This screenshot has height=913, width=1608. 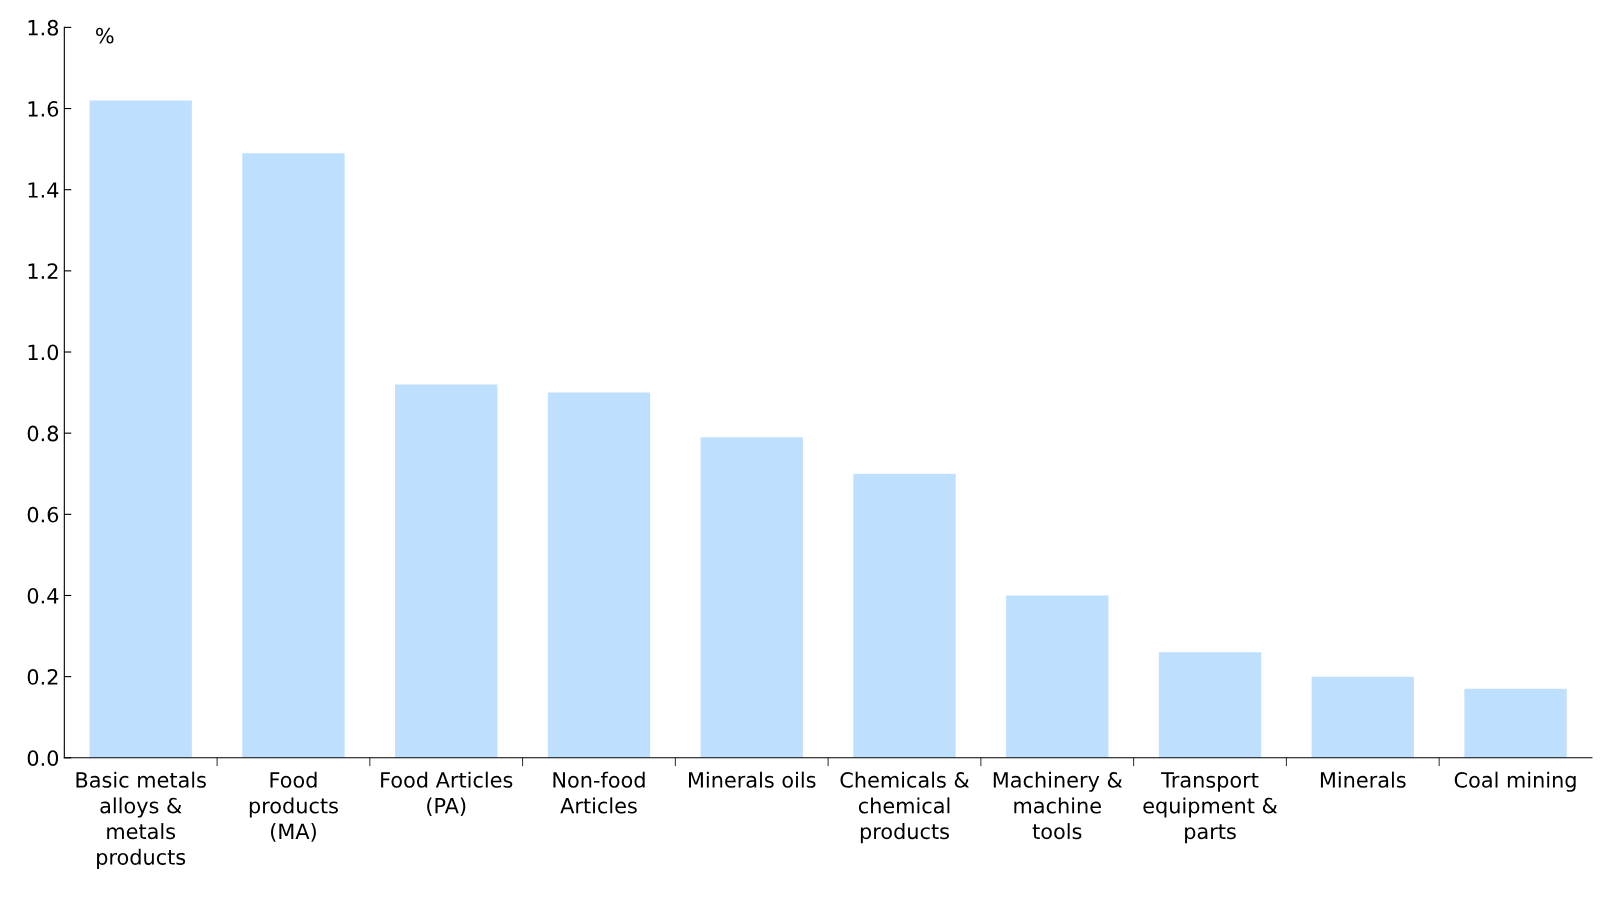 What do you see at coordinates (599, 792) in the screenshot?
I see `x-tick-label: Non-food Articles` at bounding box center [599, 792].